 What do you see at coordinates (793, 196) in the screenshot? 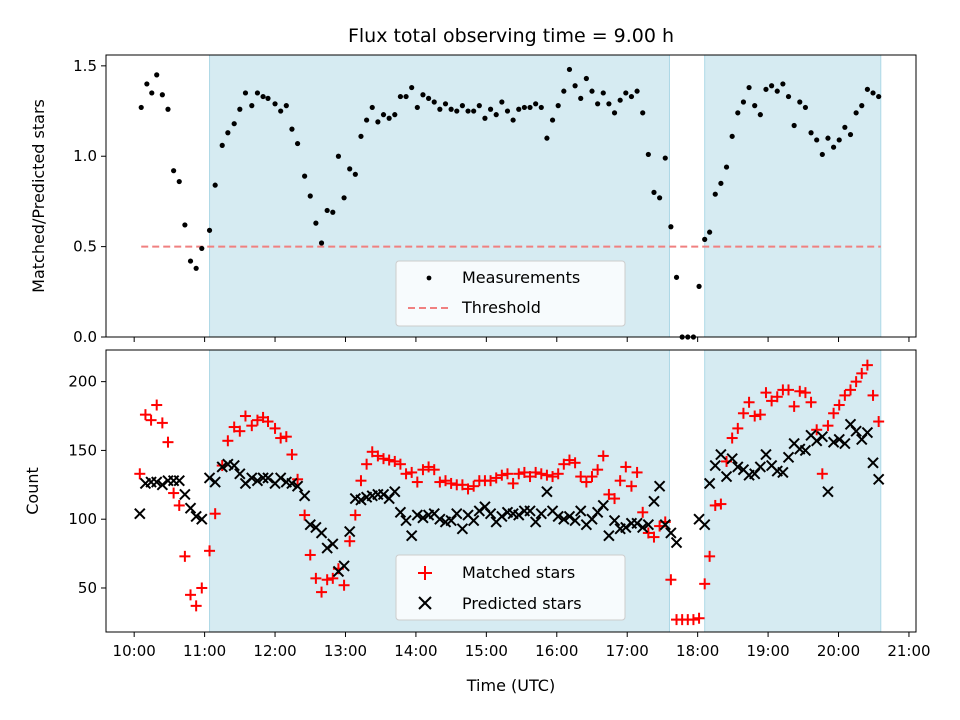
I see `ratio-shaded-interval` at bounding box center [793, 196].